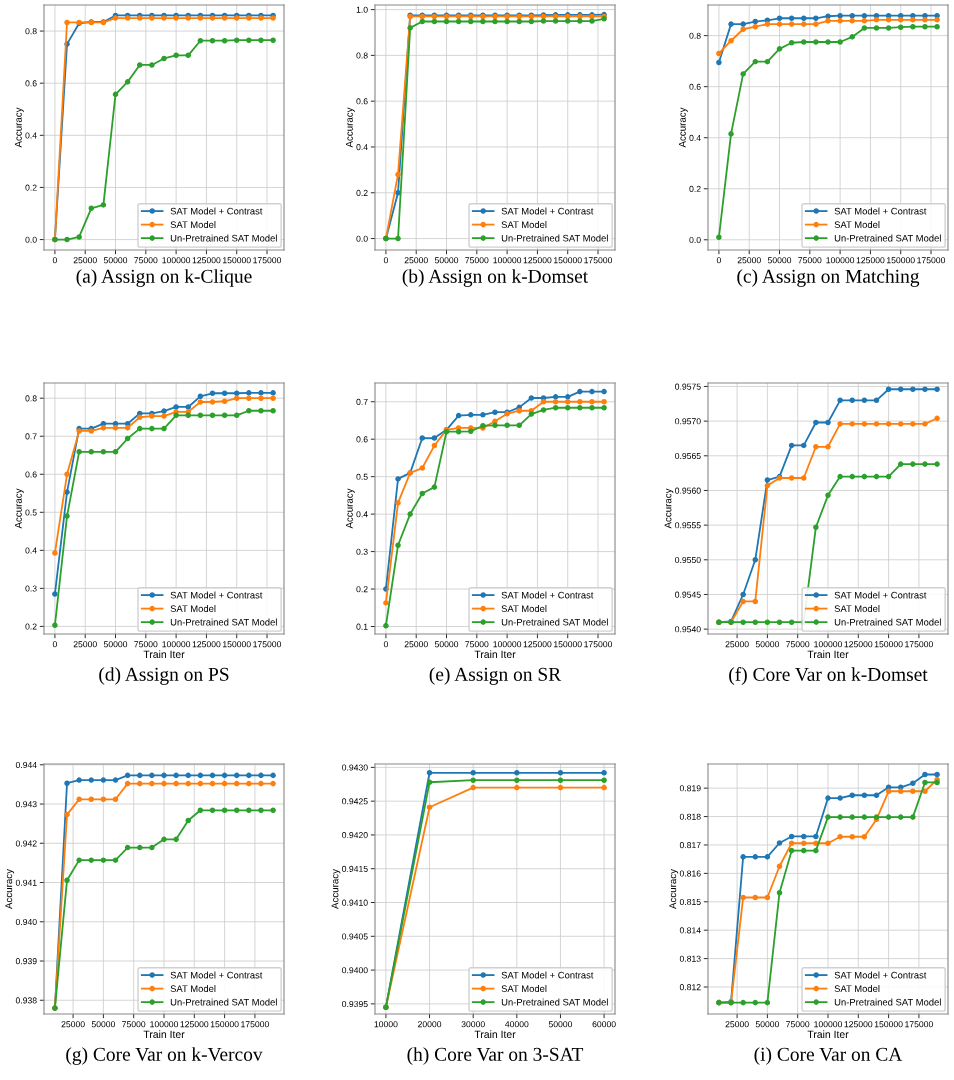  What do you see at coordinates (495, 278) in the screenshot?
I see `text: (b) Assign on k-Domset` at bounding box center [495, 278].